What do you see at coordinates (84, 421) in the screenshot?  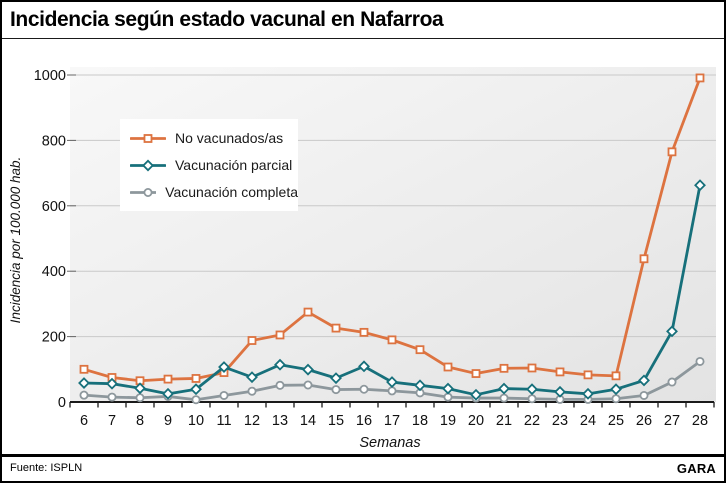 I see `x-tick-label: 6` at bounding box center [84, 421].